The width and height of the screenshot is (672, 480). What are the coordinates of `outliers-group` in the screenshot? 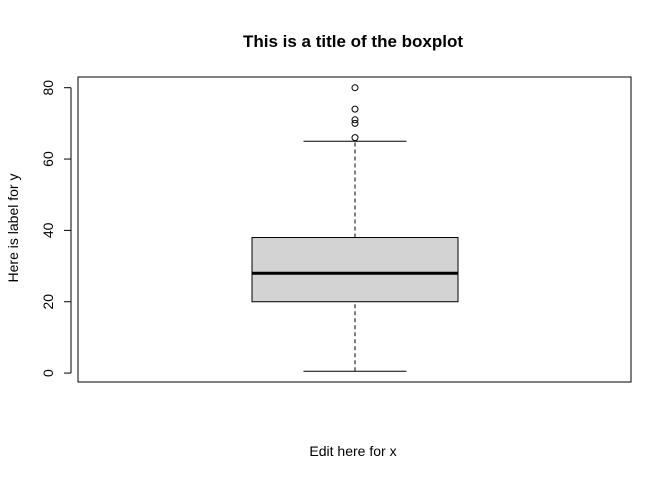 It's located at (355, 113).